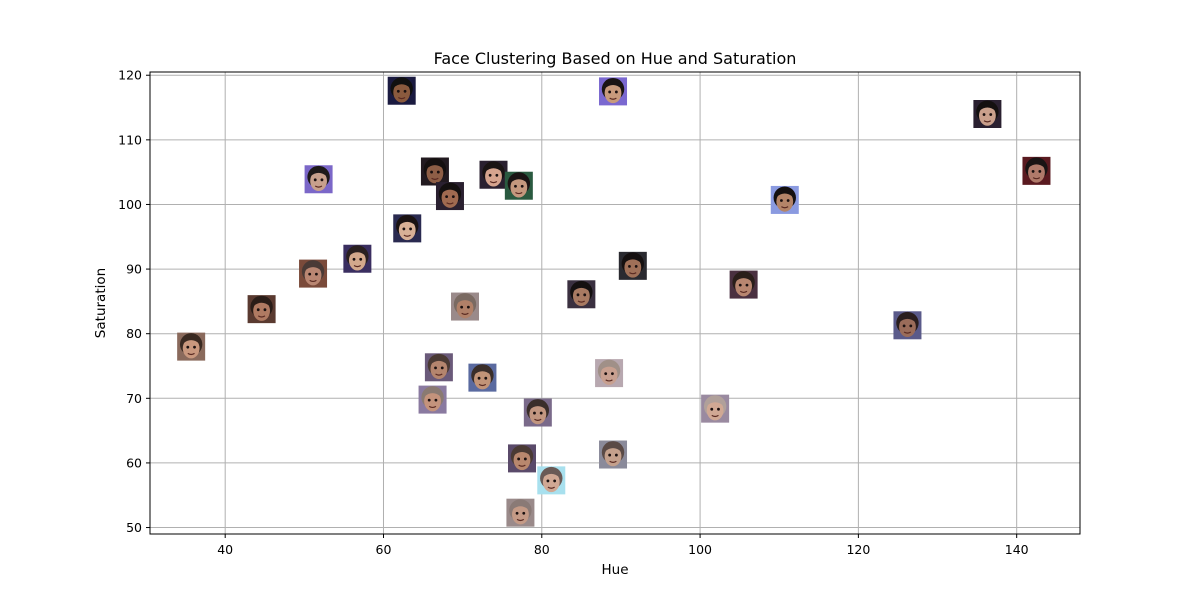 This screenshot has height=600, width=1200. Describe the element at coordinates (858, 549) in the screenshot. I see `x-tick-label: 120` at that location.